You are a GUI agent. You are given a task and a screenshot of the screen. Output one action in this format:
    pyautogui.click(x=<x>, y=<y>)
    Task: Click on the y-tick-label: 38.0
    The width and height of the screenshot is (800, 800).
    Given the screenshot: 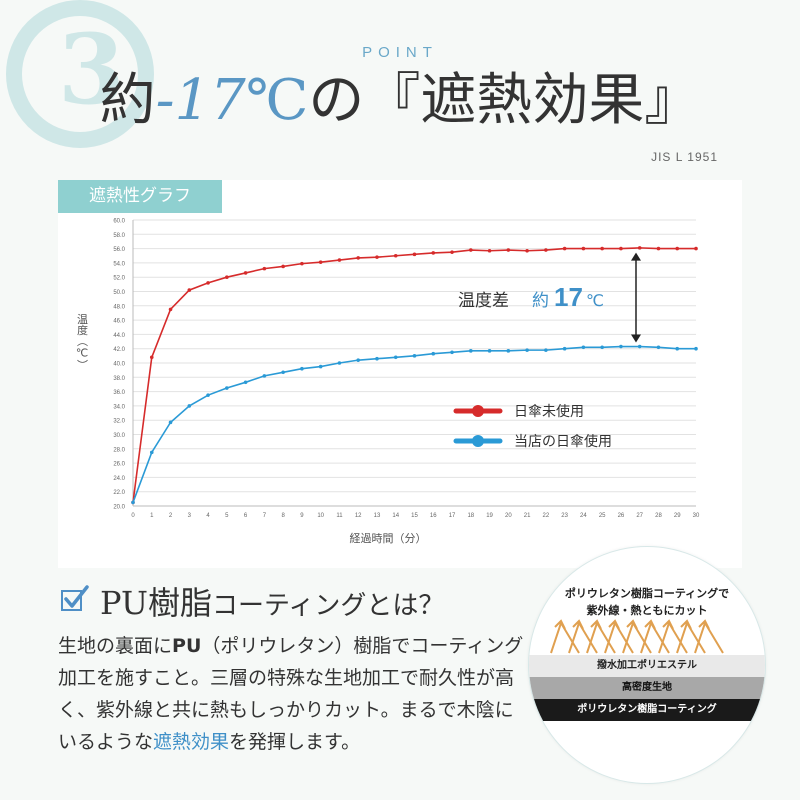 What is the action you would take?
    pyautogui.click(x=119, y=379)
    